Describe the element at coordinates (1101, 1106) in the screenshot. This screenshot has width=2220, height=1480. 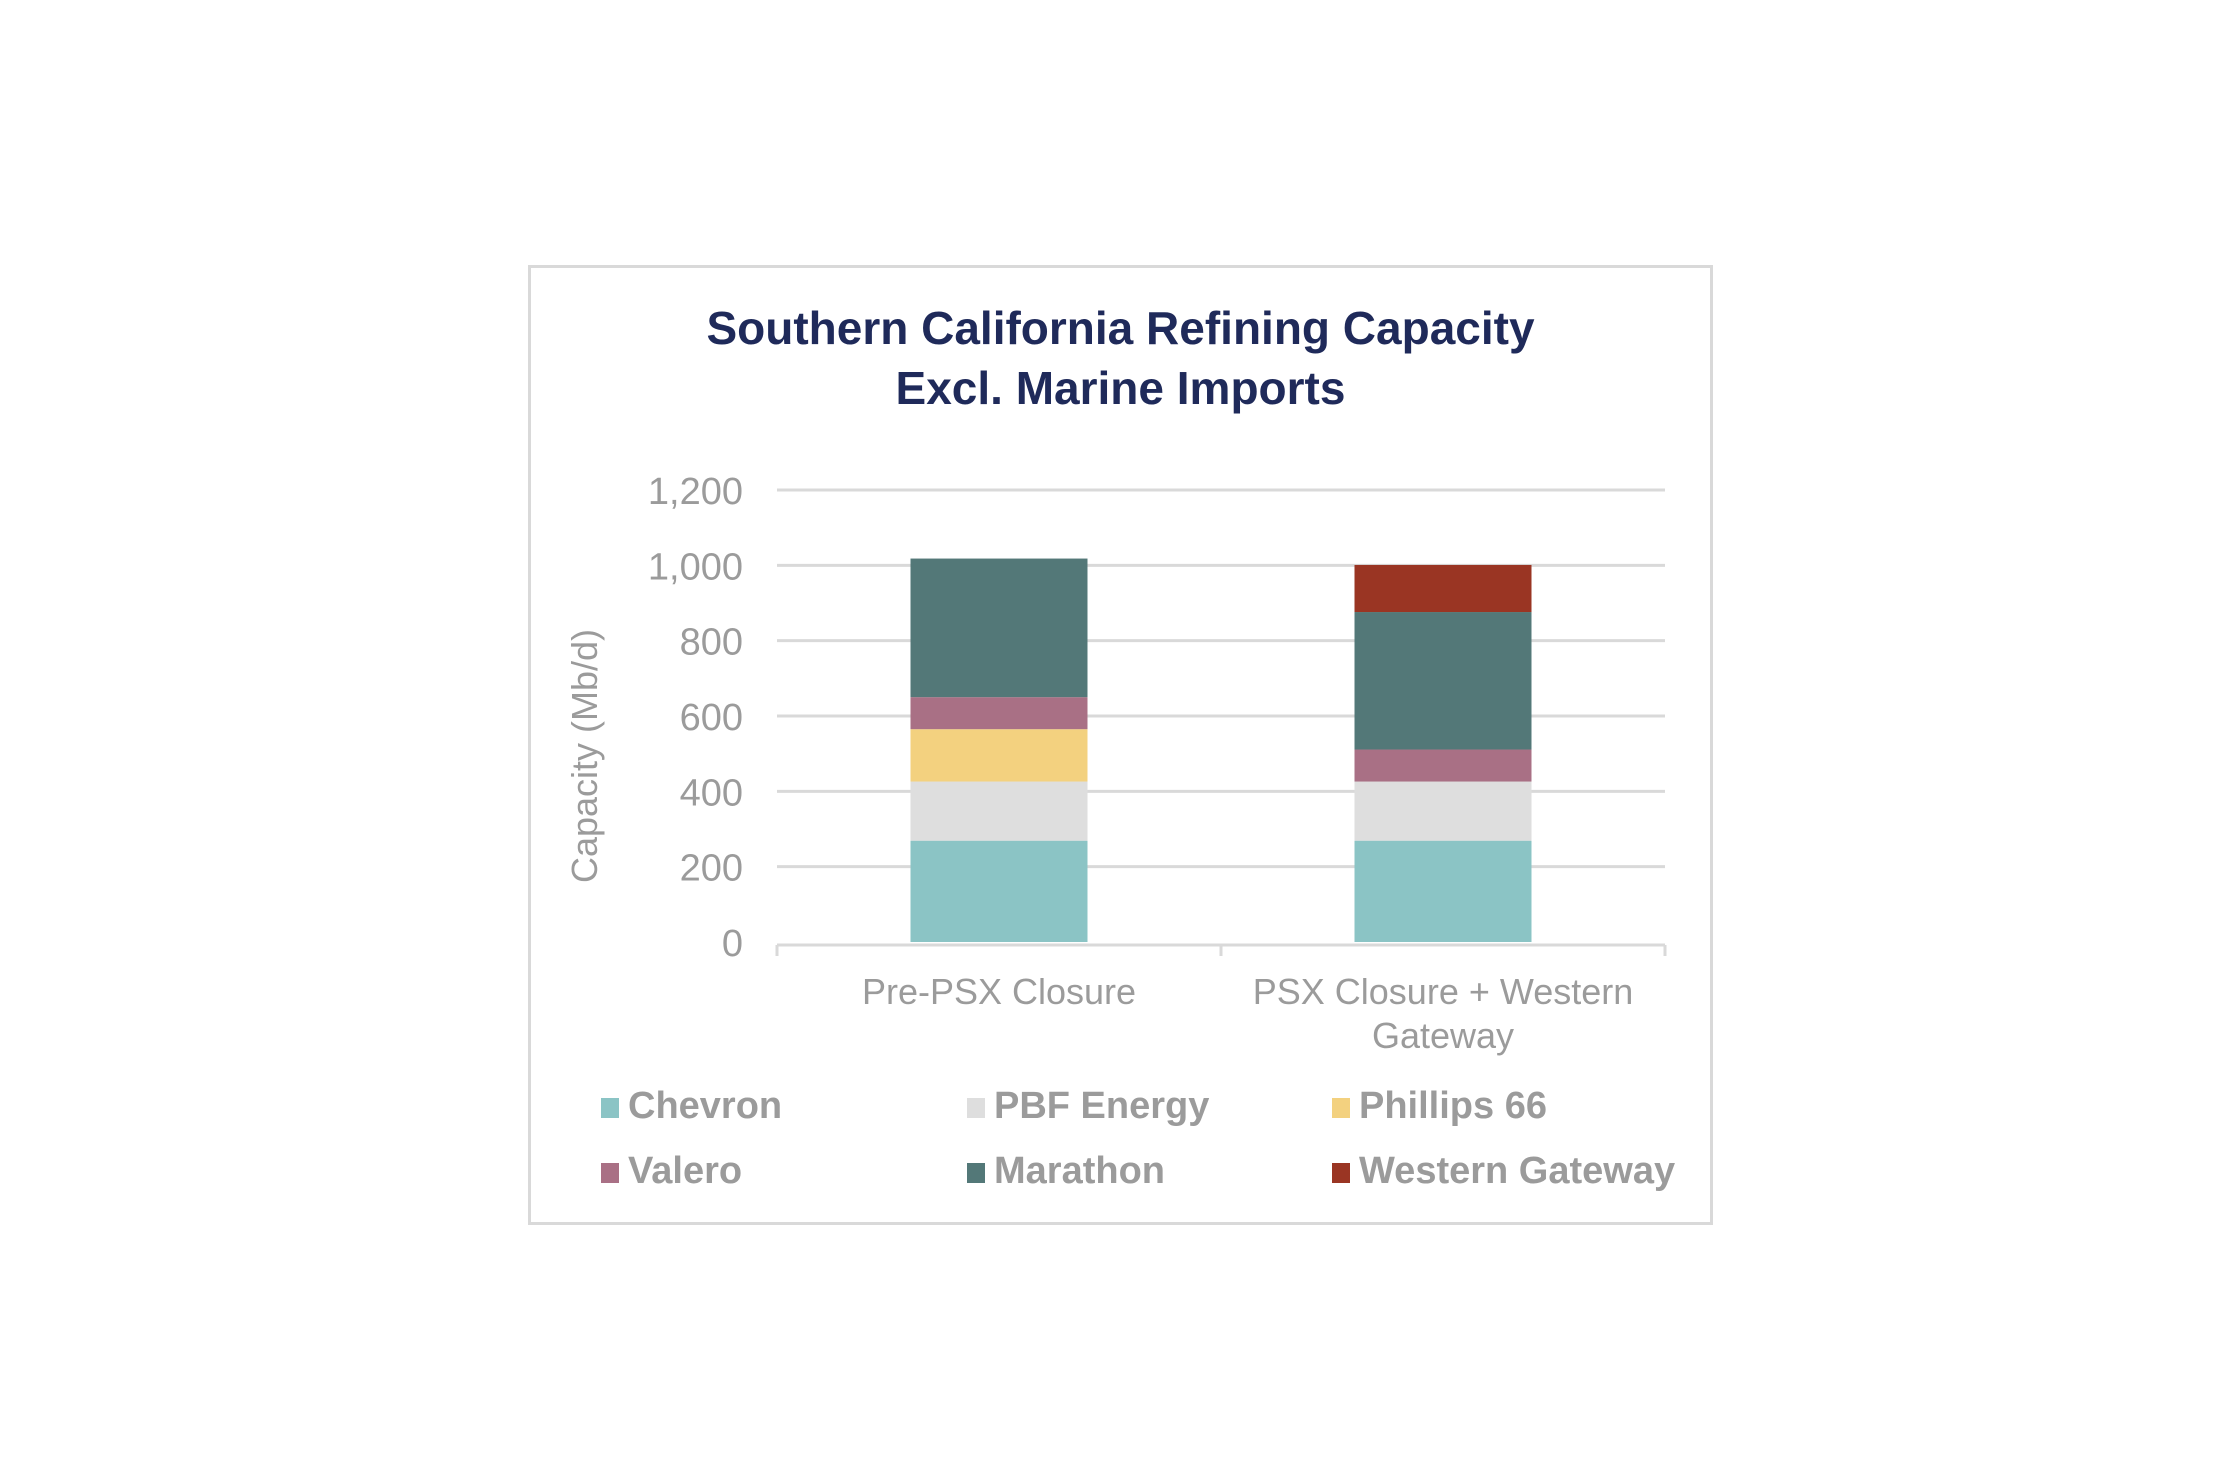
I see `legend-label: PBF Energy` at that location.